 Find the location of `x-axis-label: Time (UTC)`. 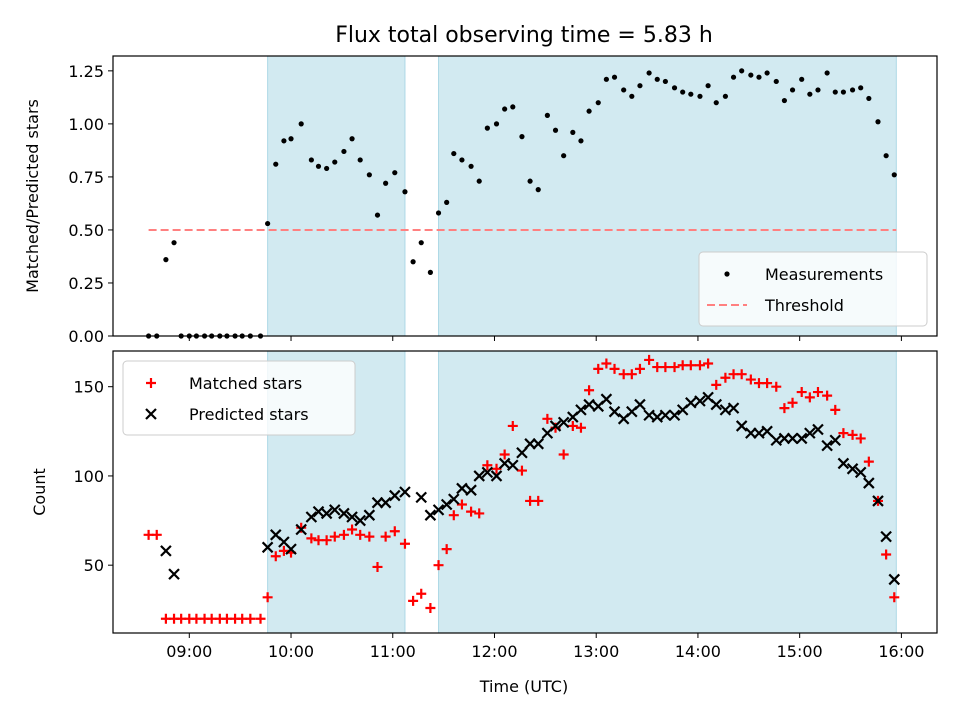

x-axis-label: Time (UTC) is located at coordinates (523, 686).